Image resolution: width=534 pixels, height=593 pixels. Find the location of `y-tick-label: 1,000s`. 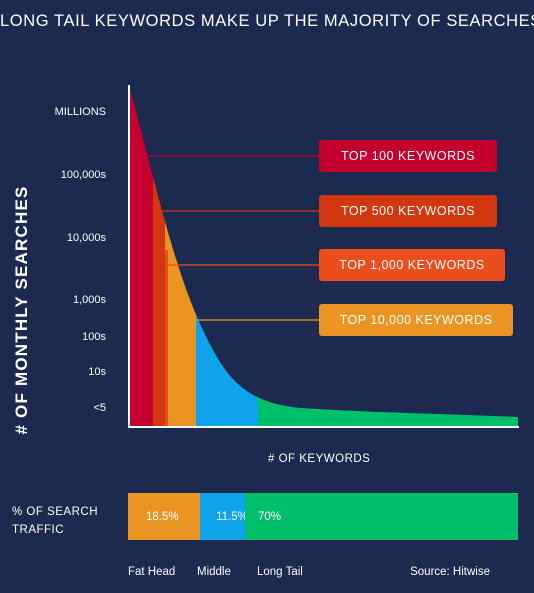

y-tick-label: 1,000s is located at coordinates (89, 300).